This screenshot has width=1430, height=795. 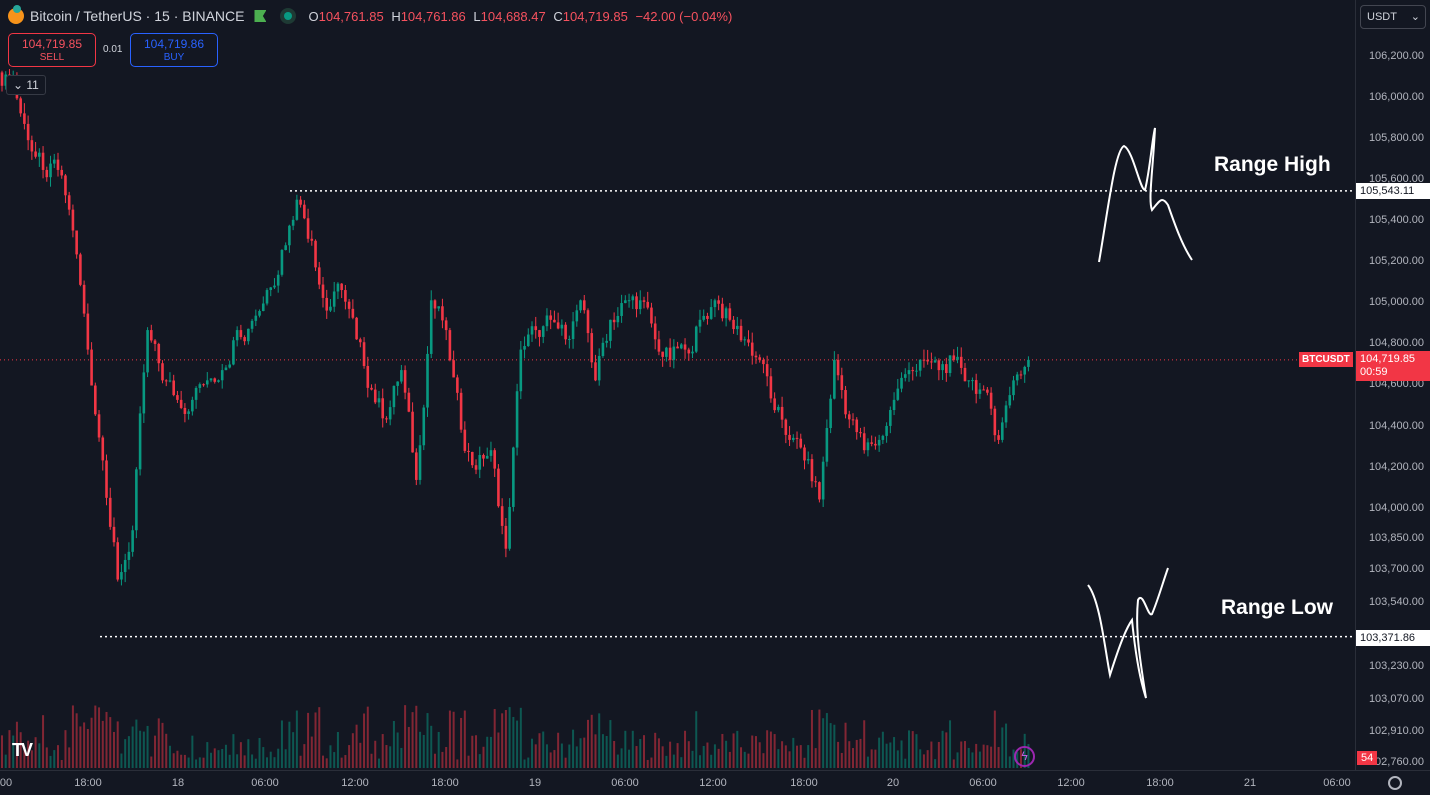 What do you see at coordinates (1024, 756) in the screenshot?
I see `lightning-icon: ϟ` at bounding box center [1024, 756].